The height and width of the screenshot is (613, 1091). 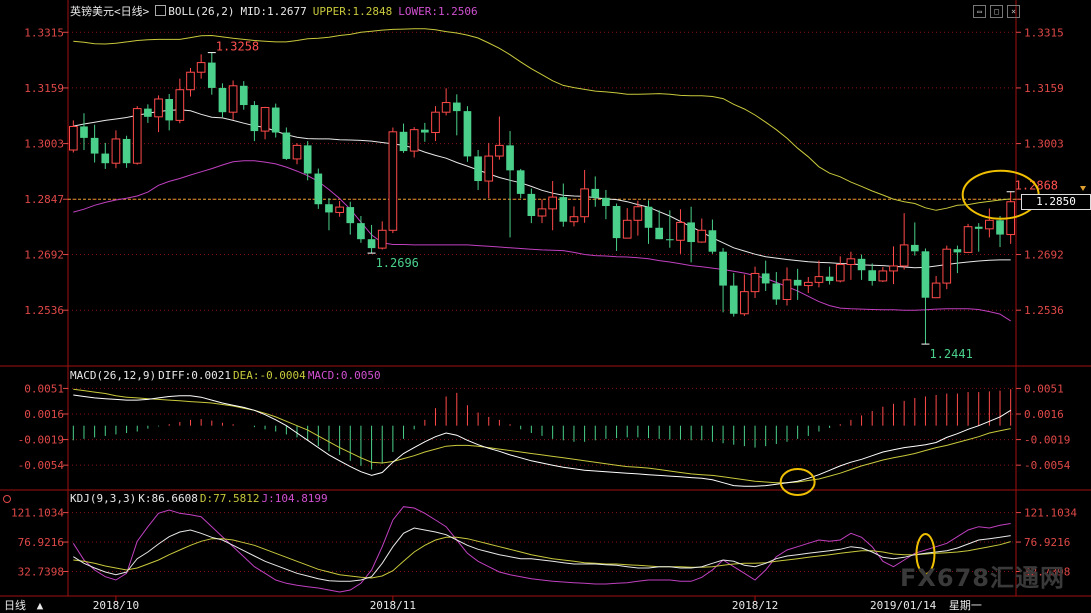 I want to click on close-icon: ×, so click(x=1013, y=11).